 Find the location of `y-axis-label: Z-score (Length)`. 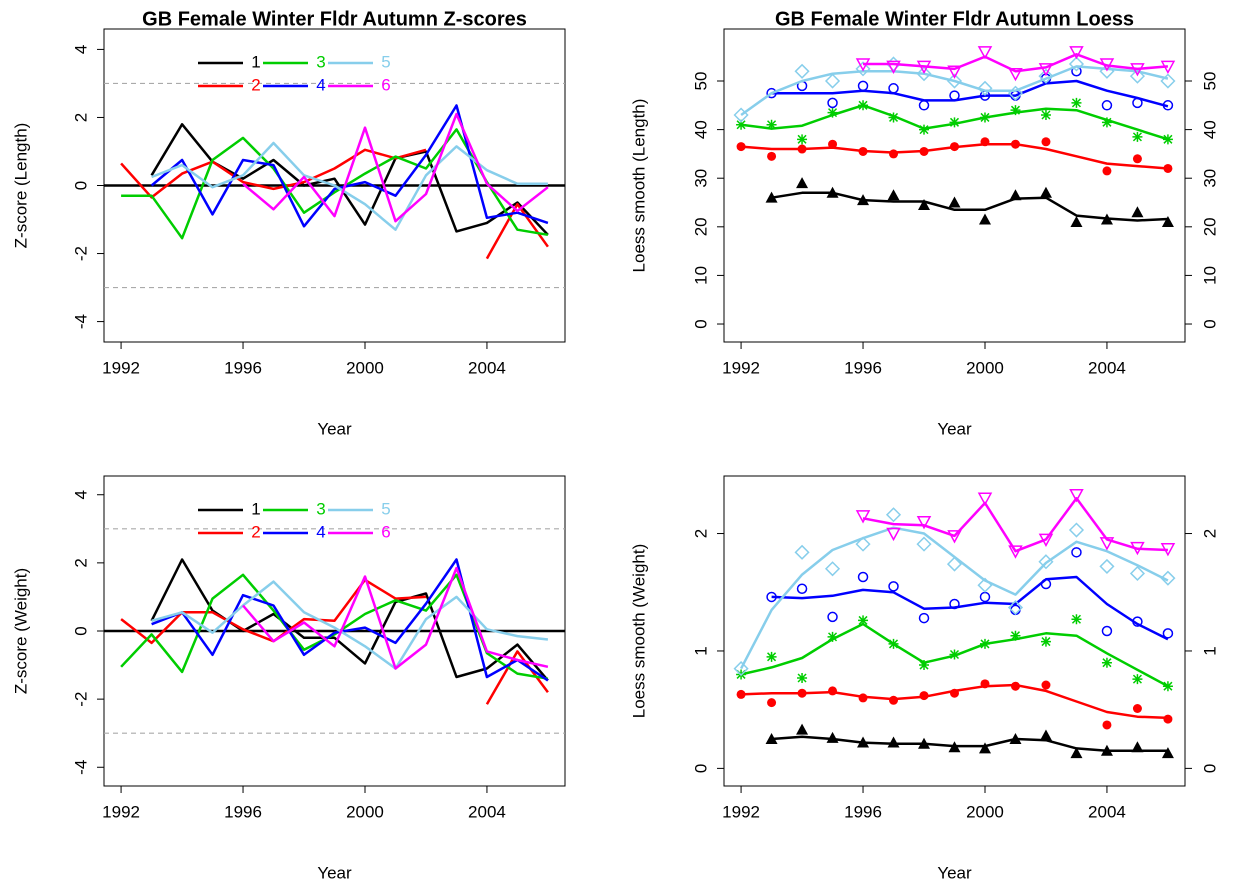

y-axis-label: Z-score (Length) is located at coordinates (20, 186).